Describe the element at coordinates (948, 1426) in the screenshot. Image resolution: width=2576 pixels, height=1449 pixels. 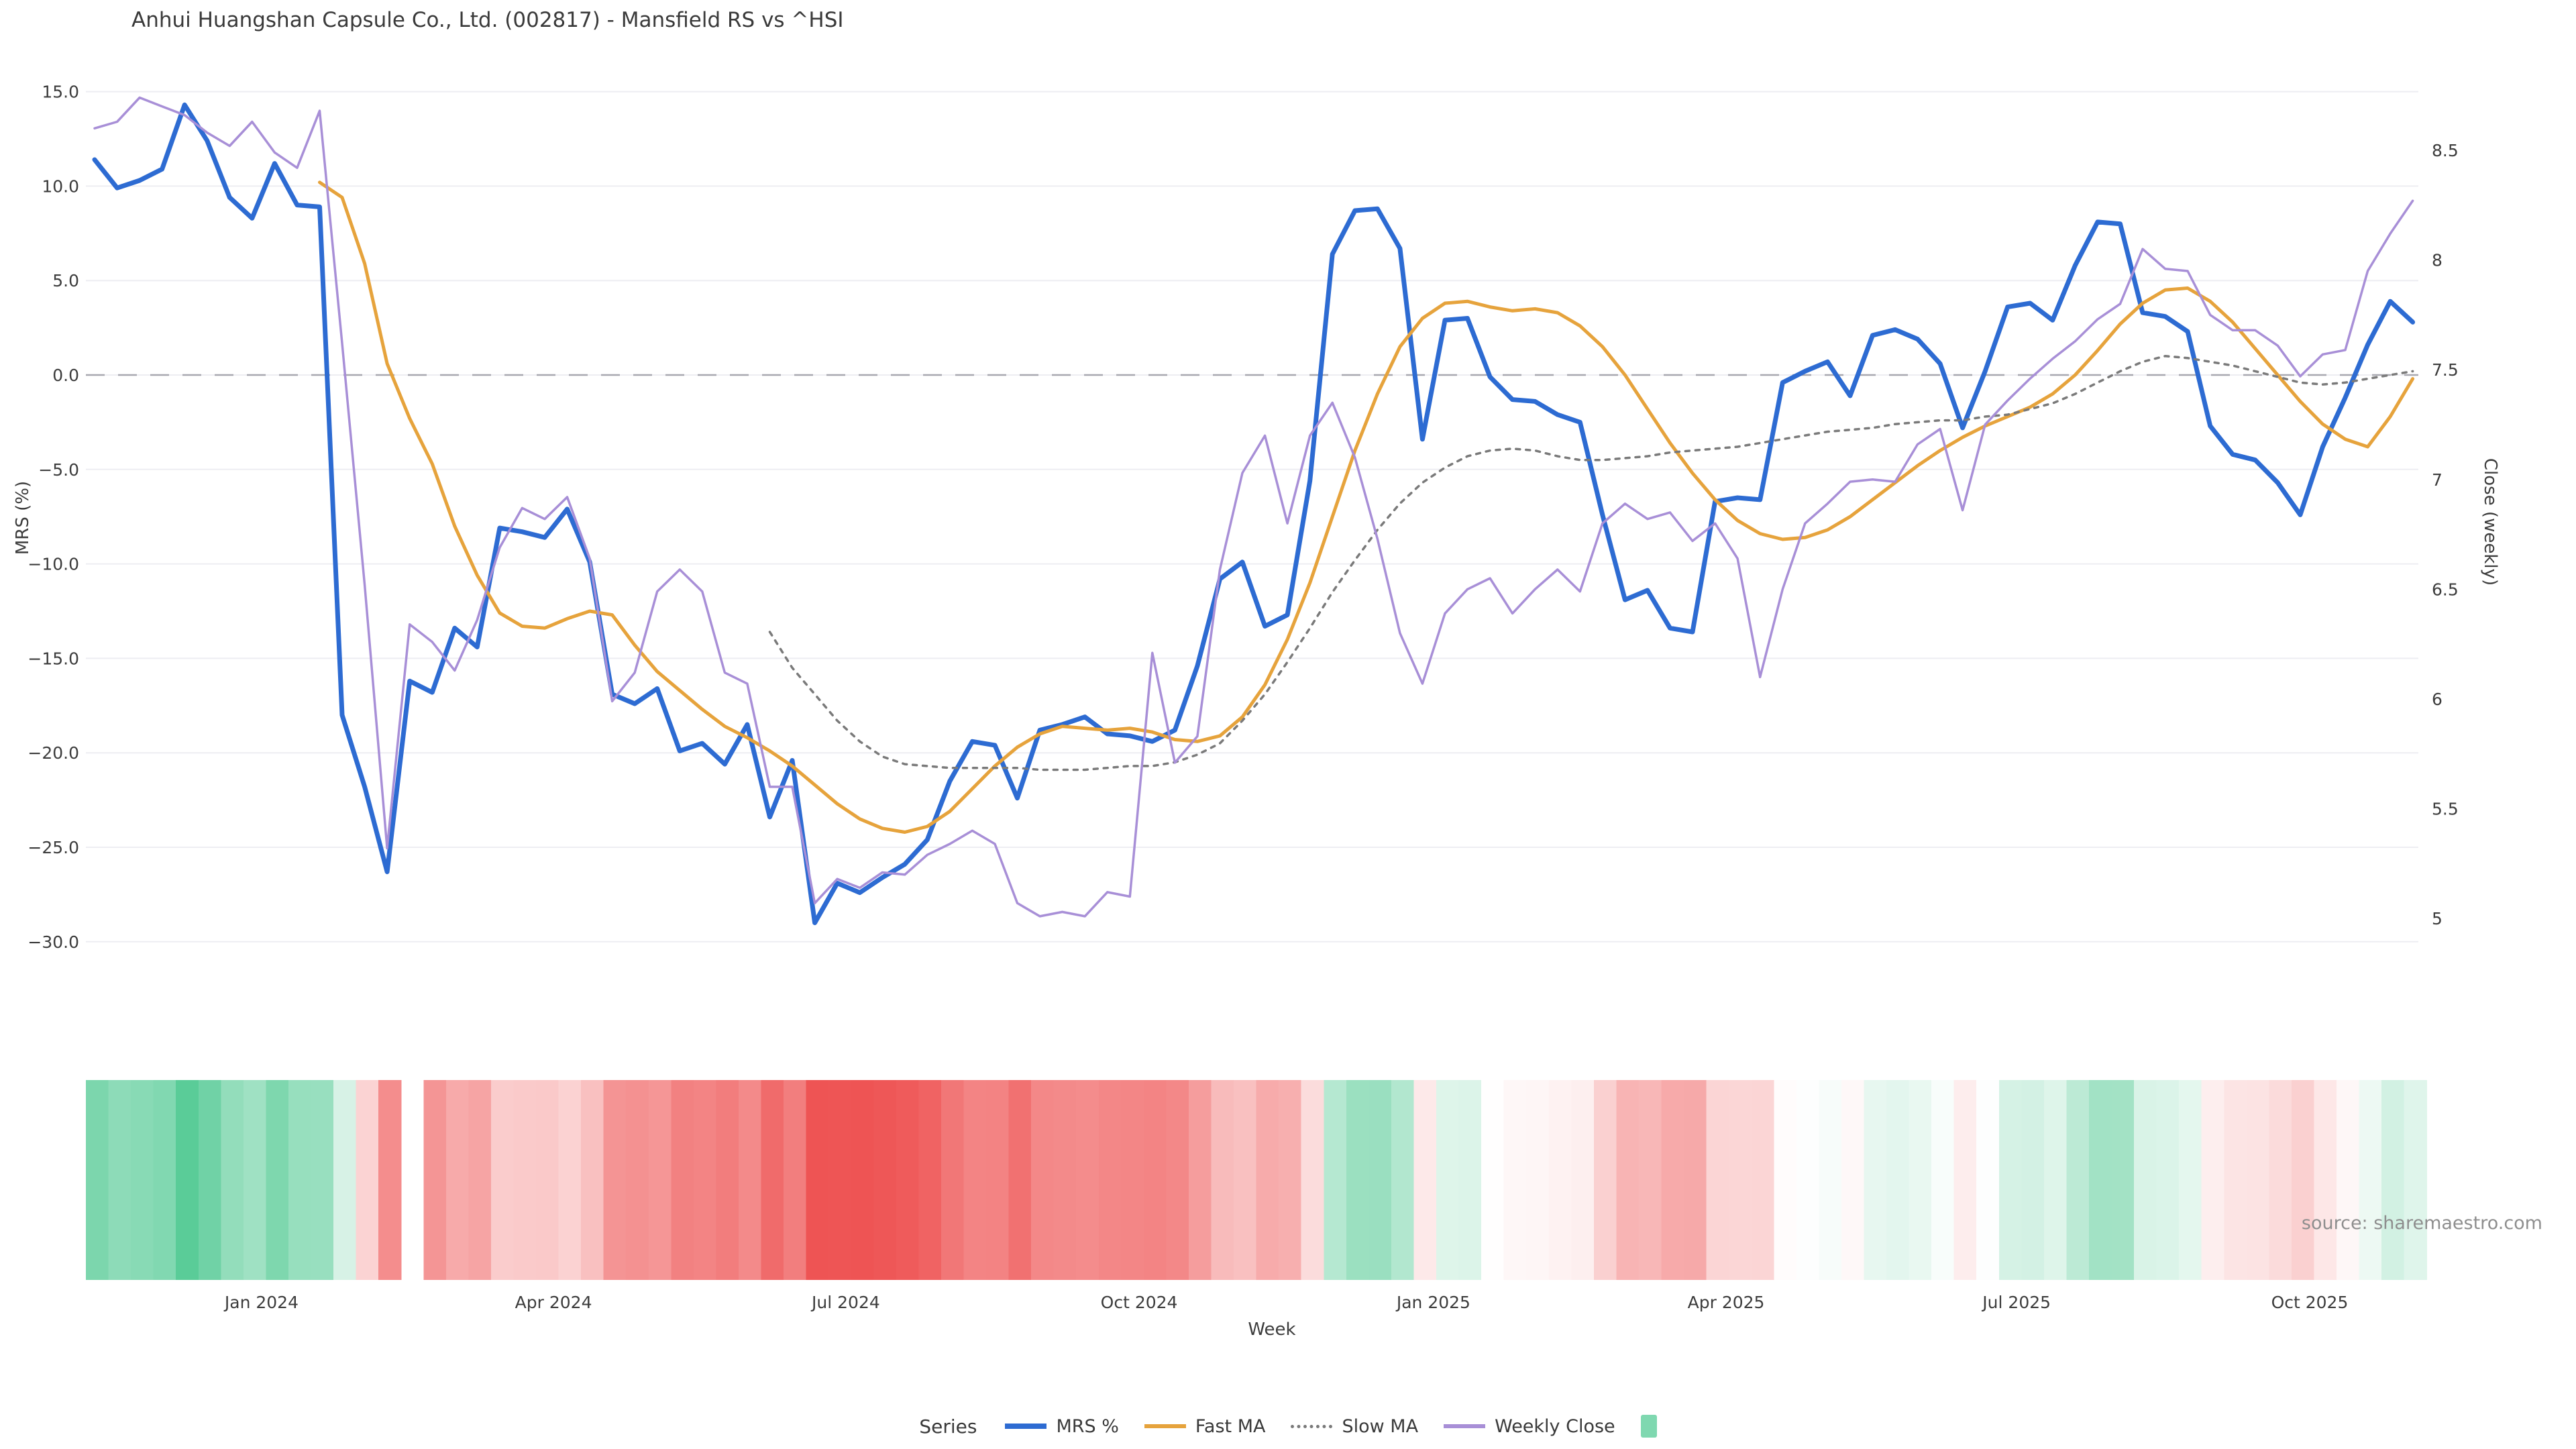
I see `legend-title: Series` at that location.